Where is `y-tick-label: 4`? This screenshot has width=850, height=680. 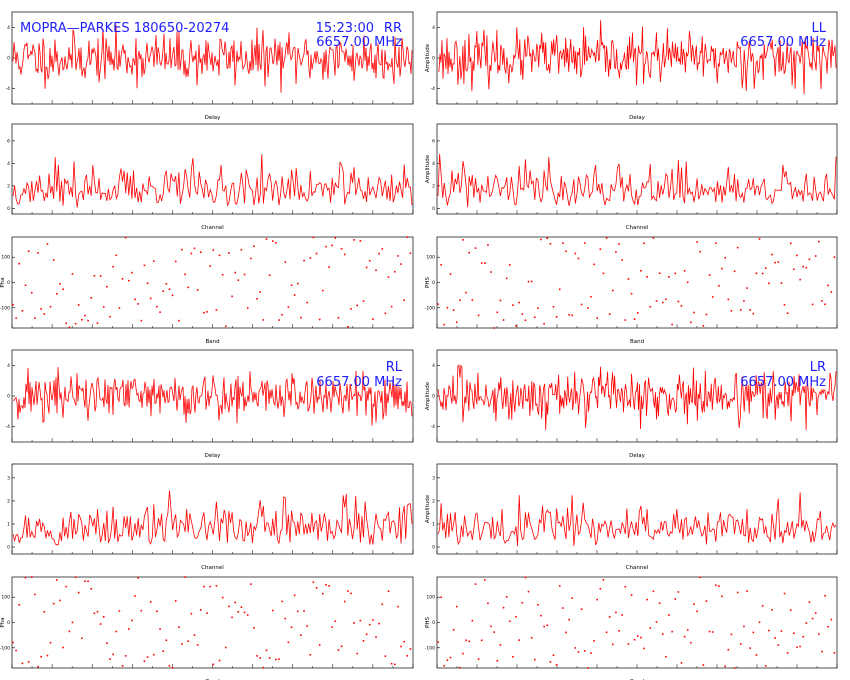 y-tick-label: 4 is located at coordinates (433, 366).